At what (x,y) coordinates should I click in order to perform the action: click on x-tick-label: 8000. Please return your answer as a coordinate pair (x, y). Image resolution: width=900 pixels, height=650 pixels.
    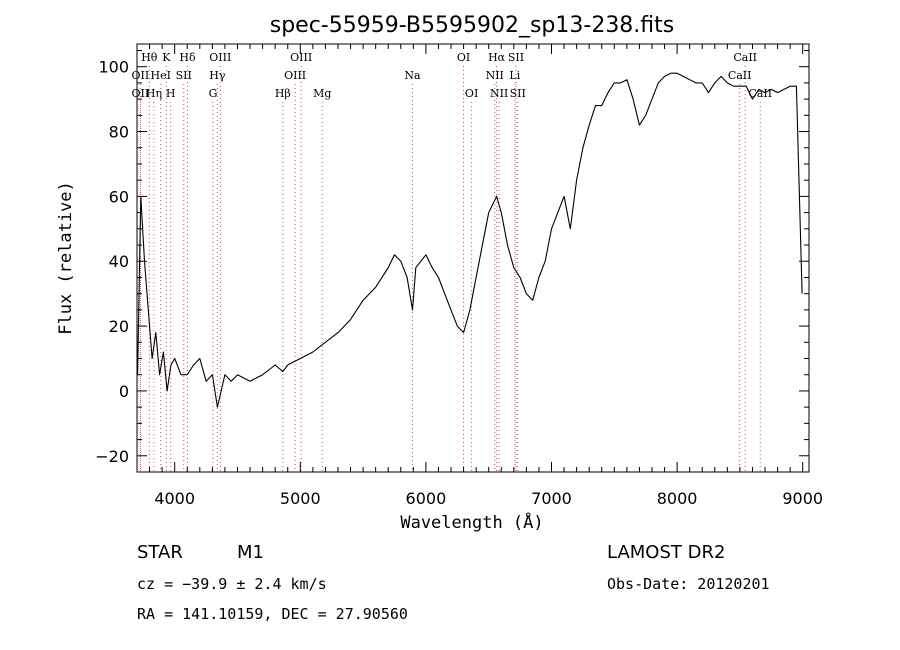
    Looking at the image, I should click on (677, 498).